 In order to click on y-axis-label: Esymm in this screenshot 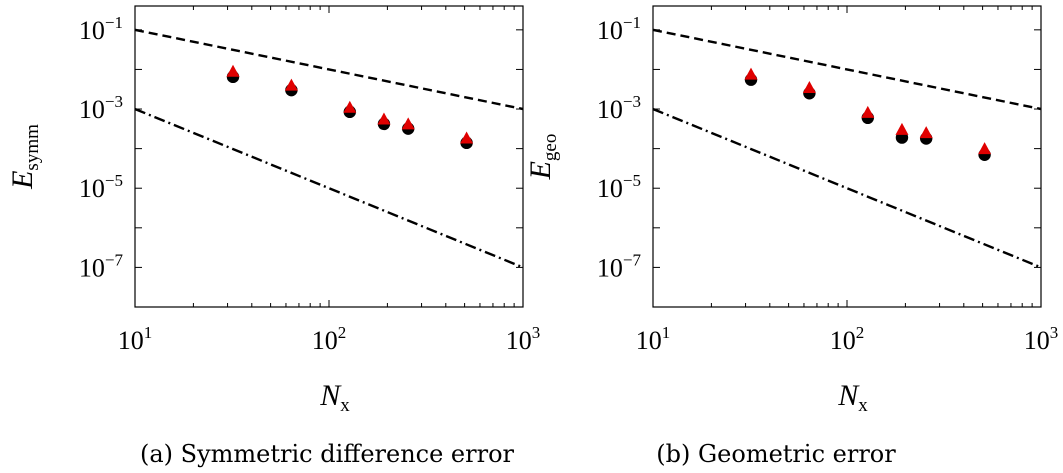, I will do `click(24, 157)`.